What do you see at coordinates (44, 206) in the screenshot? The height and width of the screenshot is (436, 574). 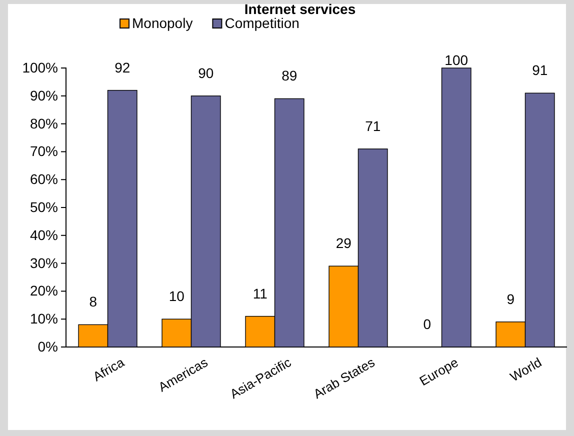 I see `y-tick-label: 50%` at bounding box center [44, 206].